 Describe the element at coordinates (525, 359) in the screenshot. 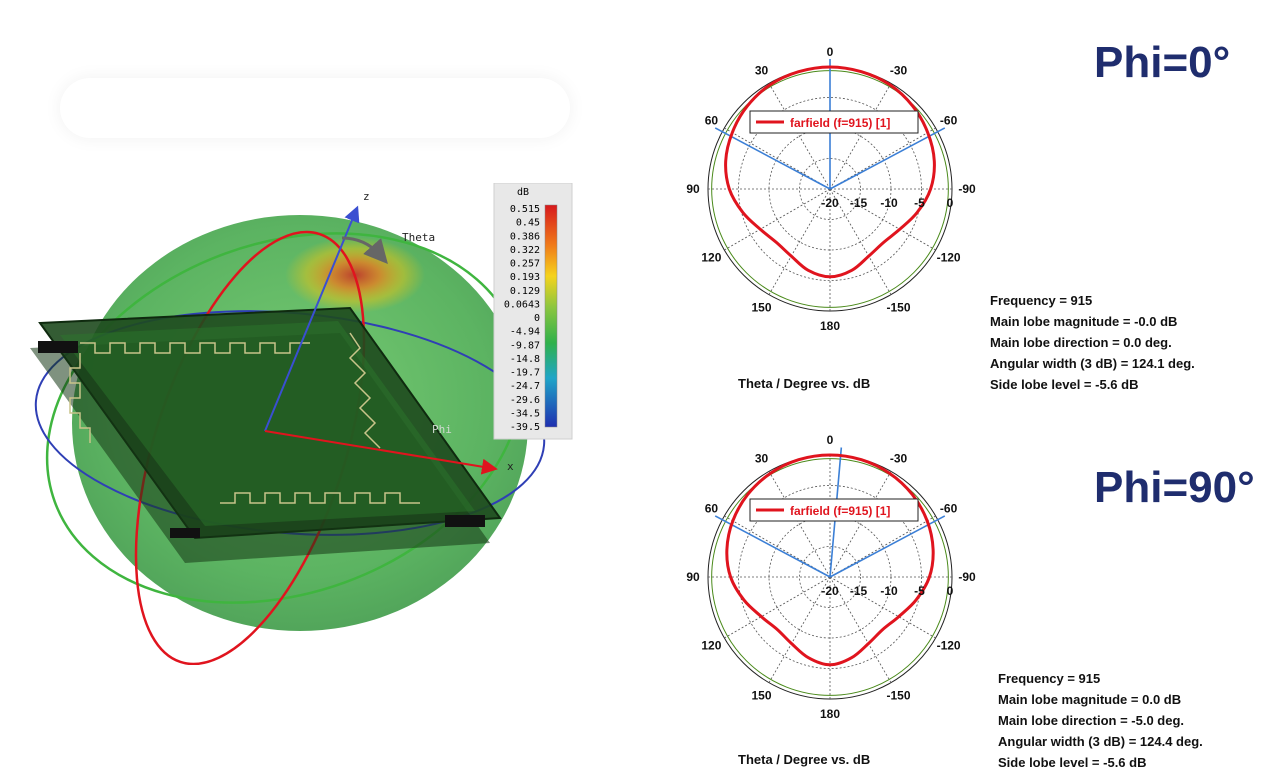

I see `colorbar-tick-label: -14.8` at that location.